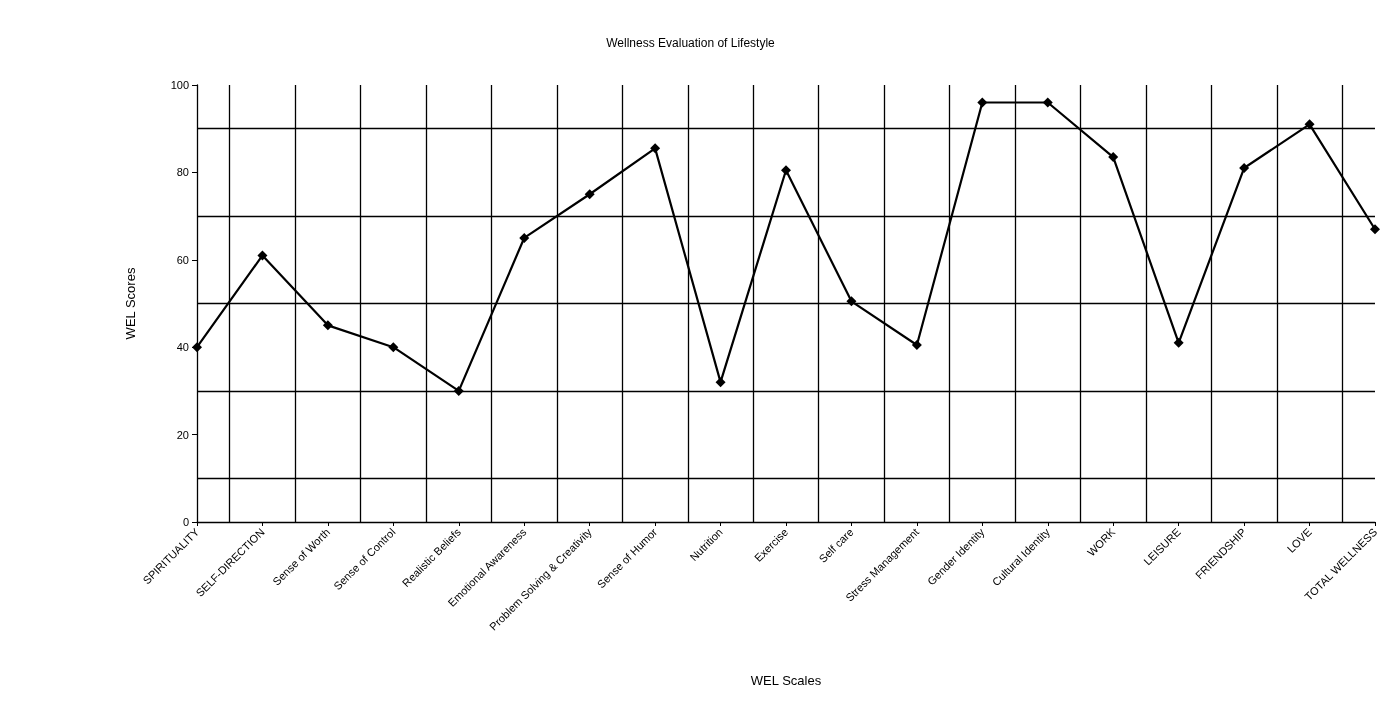  What do you see at coordinates (130, 303) in the screenshot?
I see `y-axis-title: WEL Scores` at bounding box center [130, 303].